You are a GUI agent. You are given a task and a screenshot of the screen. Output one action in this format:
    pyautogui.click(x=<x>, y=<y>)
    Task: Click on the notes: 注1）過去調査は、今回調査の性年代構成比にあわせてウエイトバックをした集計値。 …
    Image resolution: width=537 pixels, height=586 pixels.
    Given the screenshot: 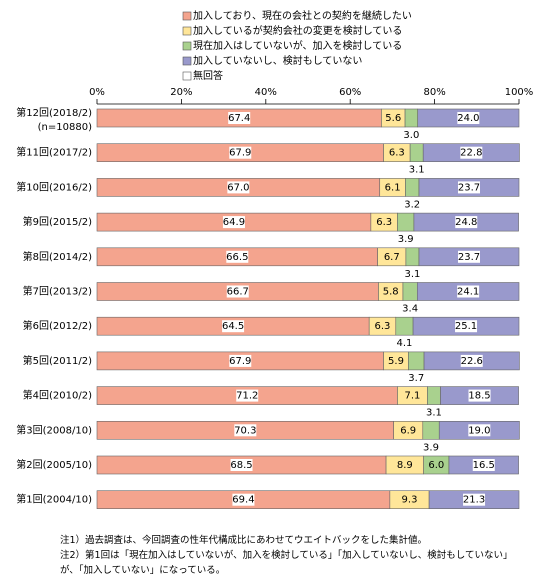 What is the action you would take?
    pyautogui.click(x=295, y=555)
    